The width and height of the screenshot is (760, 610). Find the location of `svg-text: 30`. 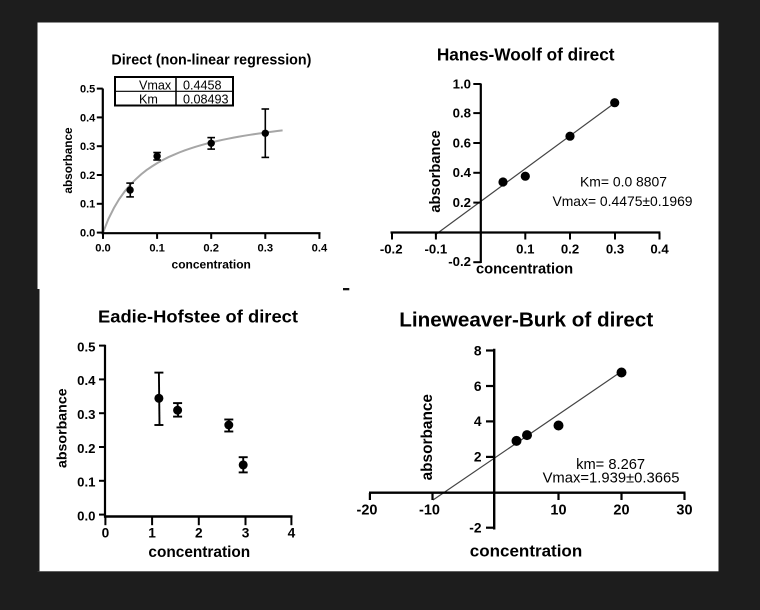

svg-text: 30 is located at coordinates (684, 511).